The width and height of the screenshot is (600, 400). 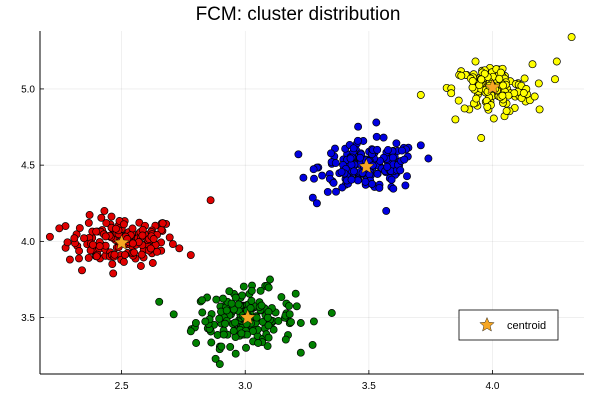 I want to click on y-tick-label-0: 3.5, so click(x=28, y=318).